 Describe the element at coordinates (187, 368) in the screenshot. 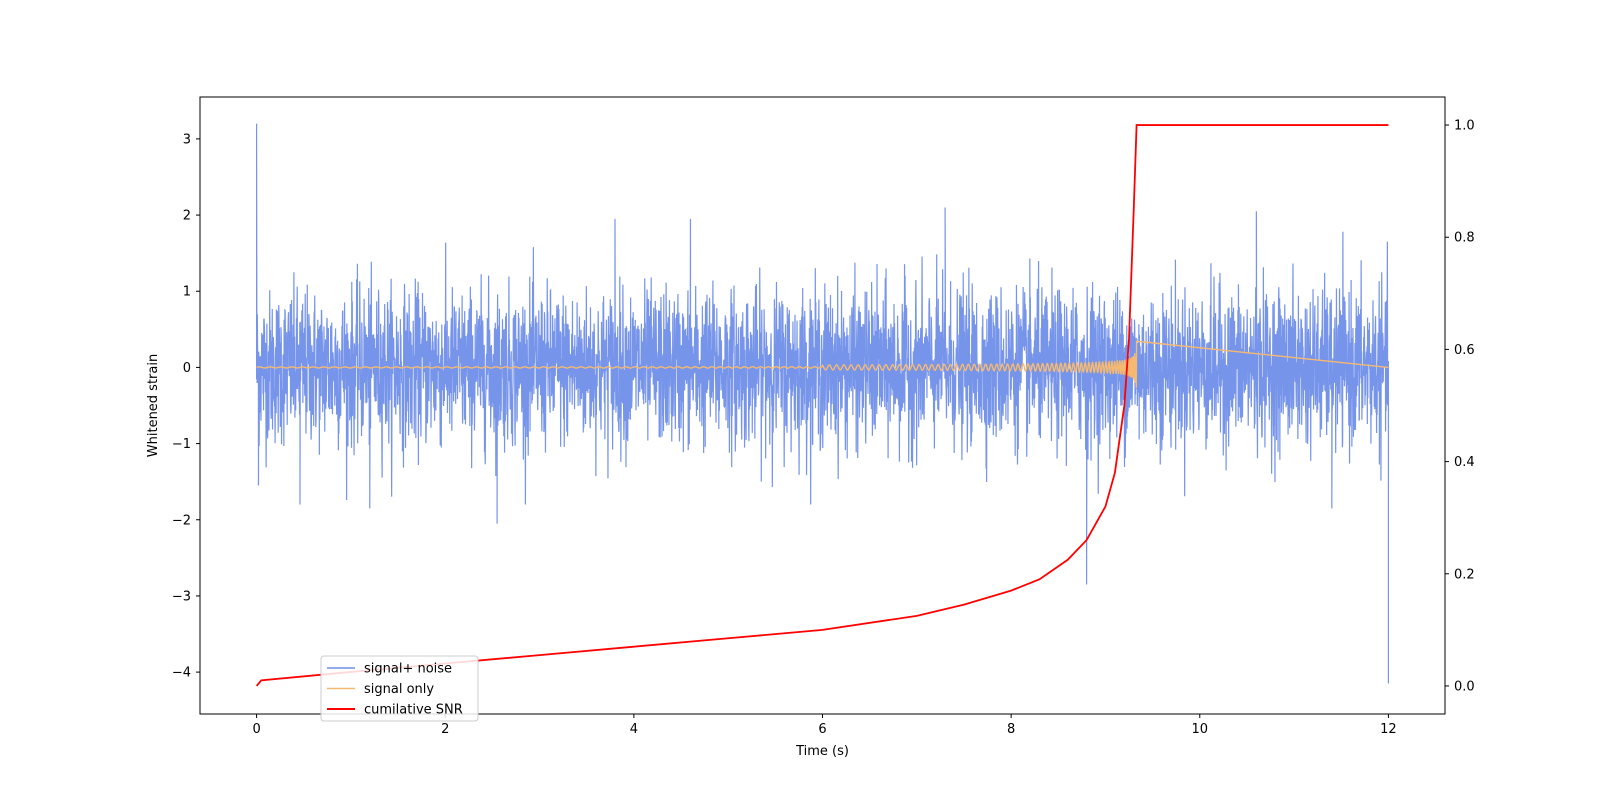

I see `y-tick-label: 0` at that location.